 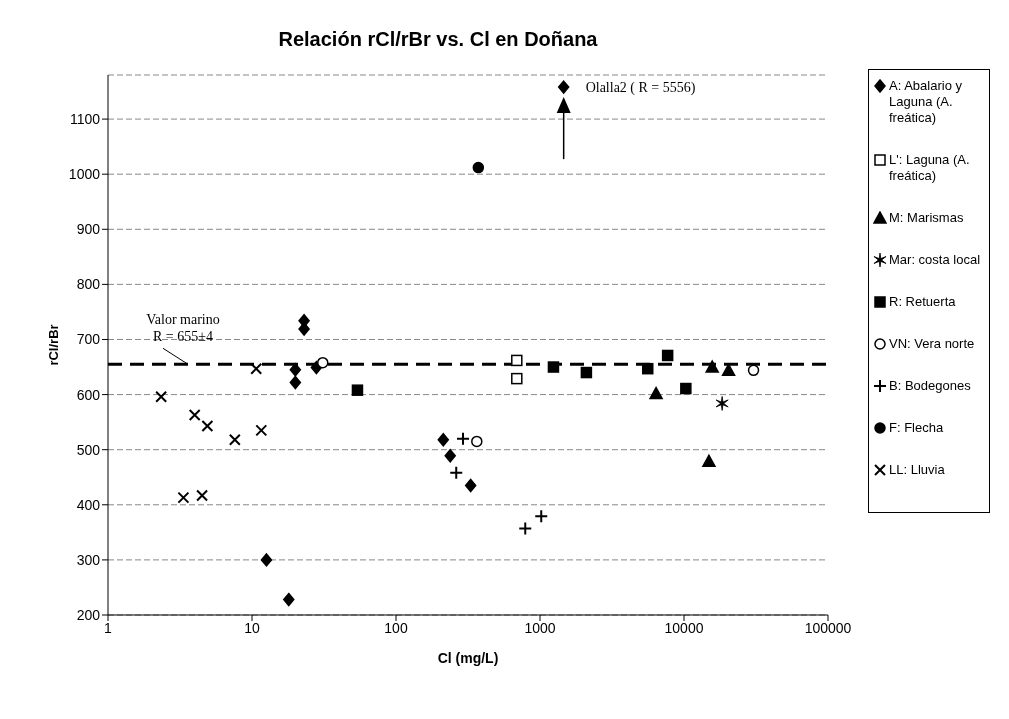 I want to click on y-tick-label: 1100, so click(x=85, y=119).